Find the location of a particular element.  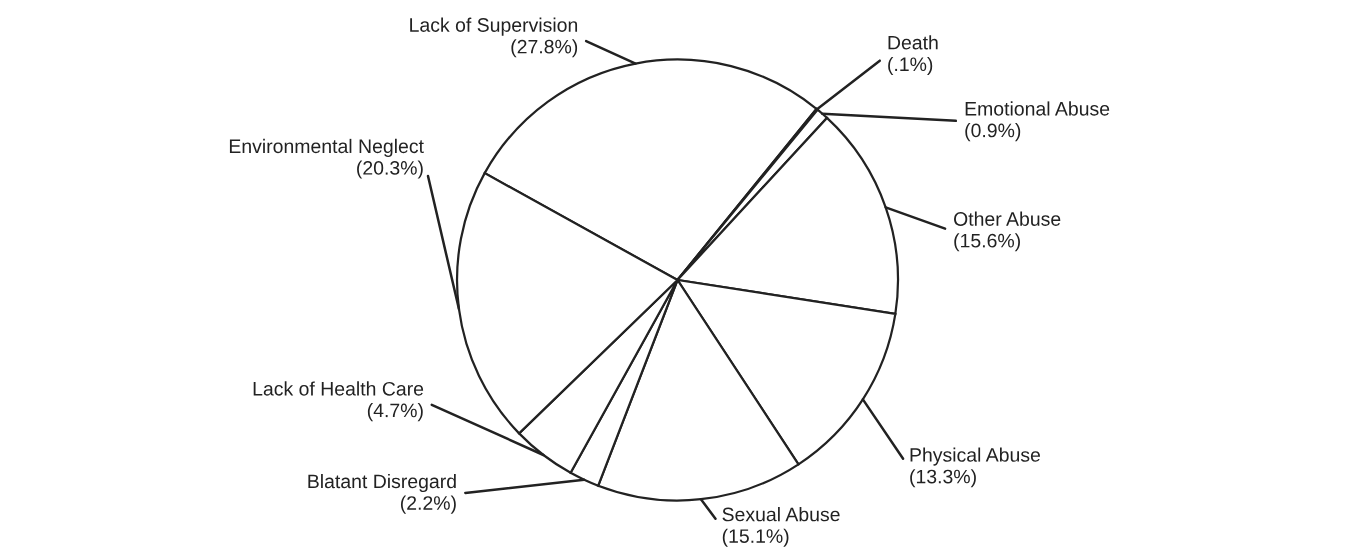

data-label: (2.2%) is located at coordinates (428, 504).